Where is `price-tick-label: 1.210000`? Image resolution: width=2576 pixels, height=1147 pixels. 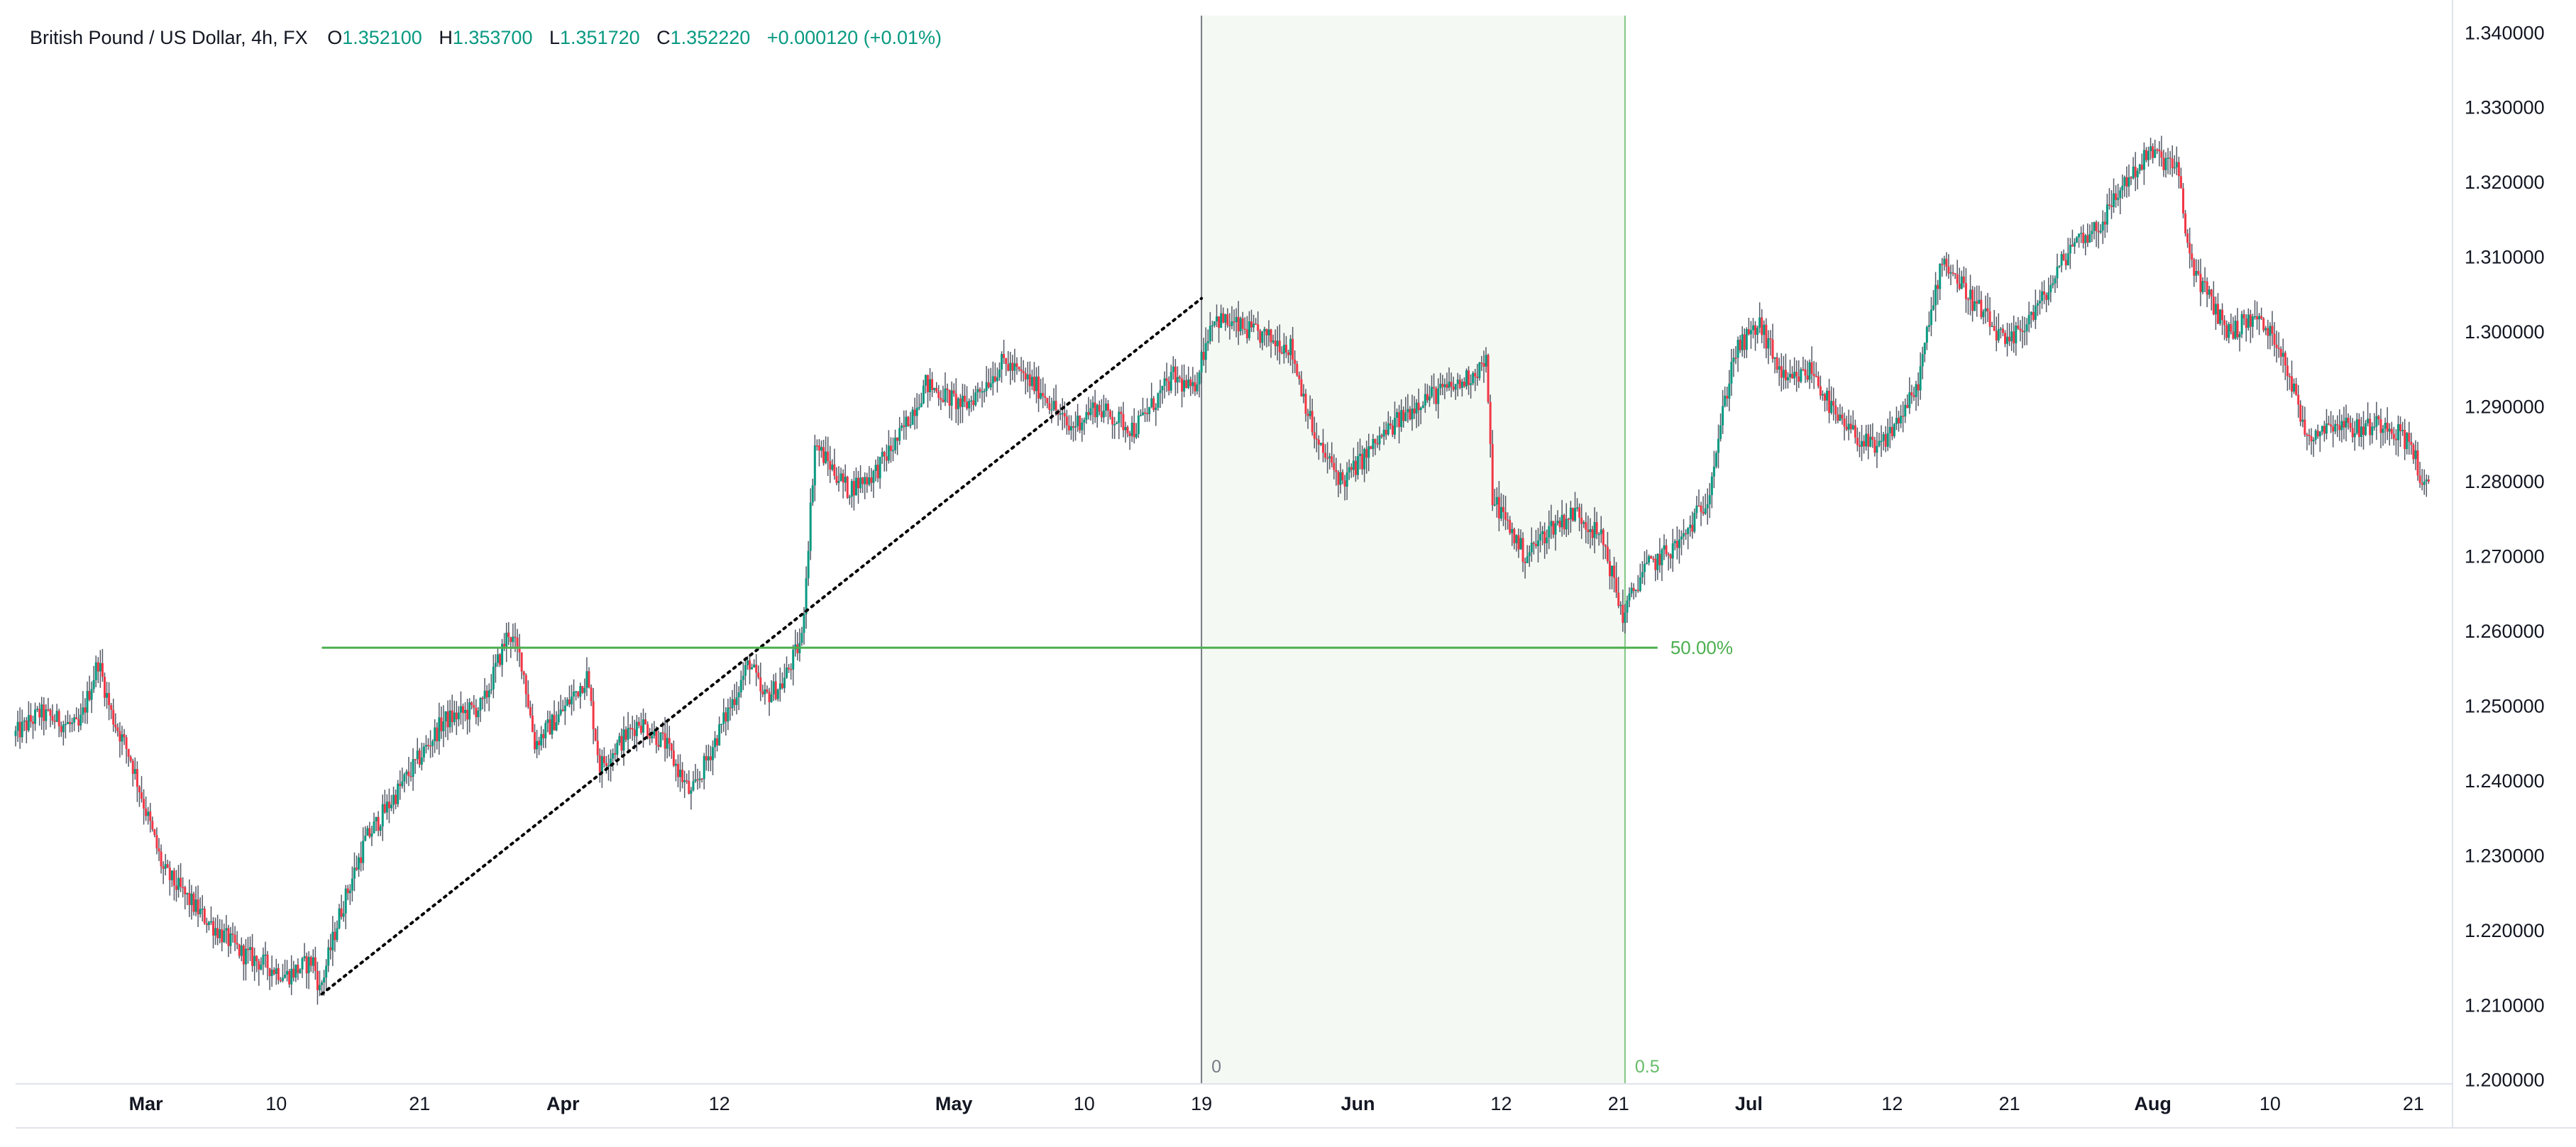
price-tick-label: 1.210000 is located at coordinates (2505, 1005).